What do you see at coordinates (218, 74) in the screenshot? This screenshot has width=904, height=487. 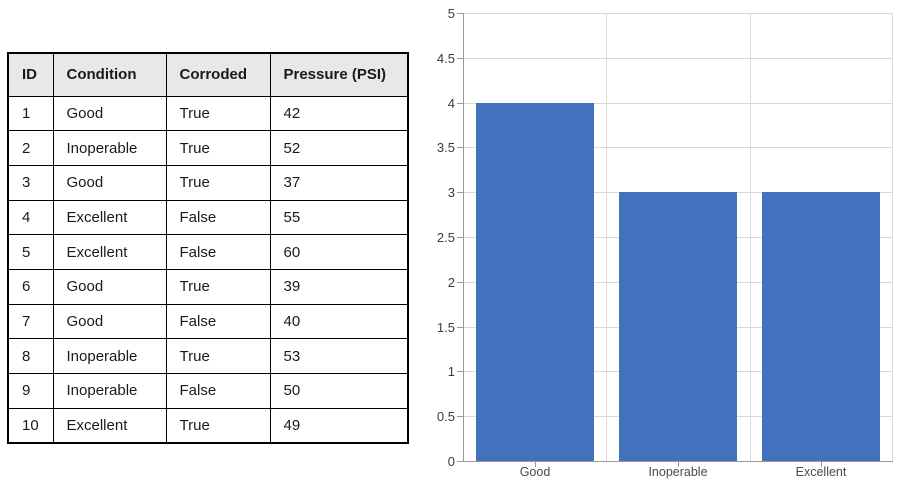 I see `column-header-corroded: Corroded` at bounding box center [218, 74].